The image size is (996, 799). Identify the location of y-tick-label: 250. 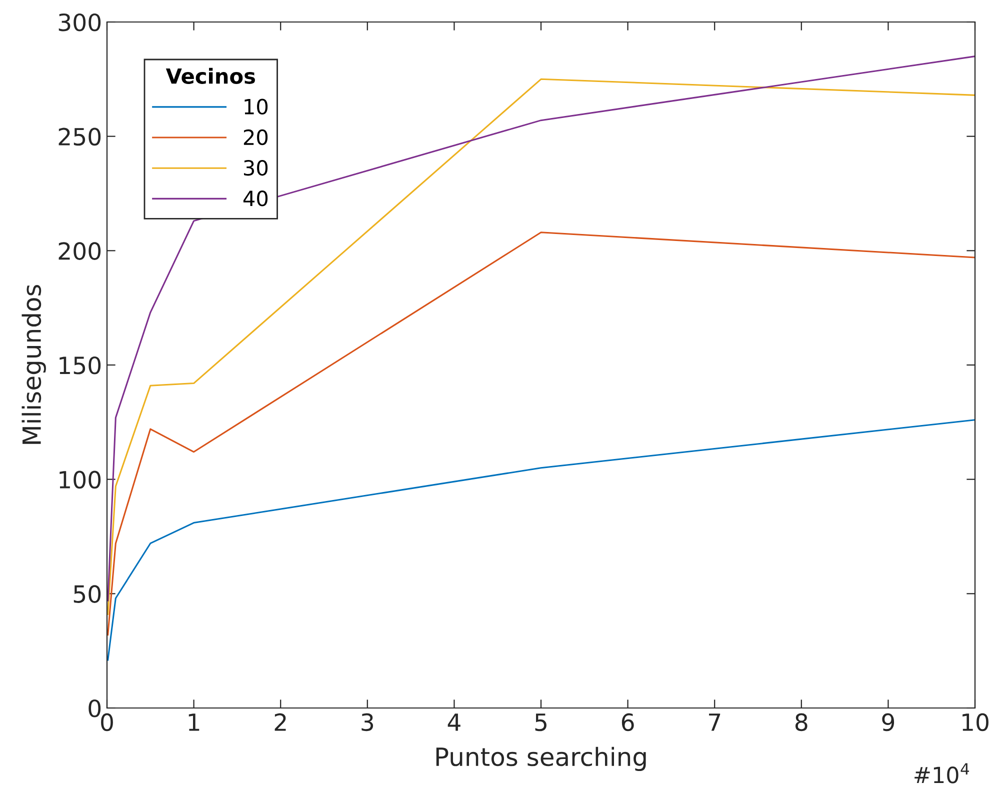
(79, 137).